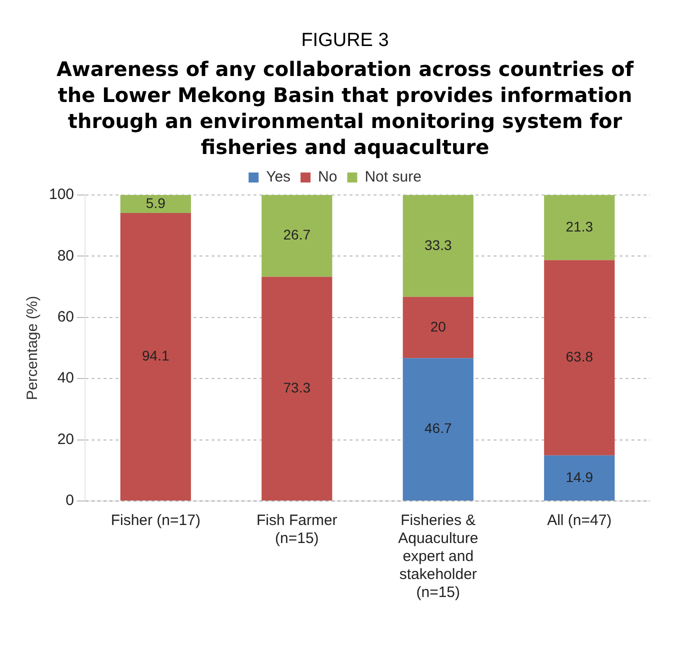 The image size is (690, 652). What do you see at coordinates (33, 348) in the screenshot?
I see `y-axis-title: Percentage (%)` at bounding box center [33, 348].